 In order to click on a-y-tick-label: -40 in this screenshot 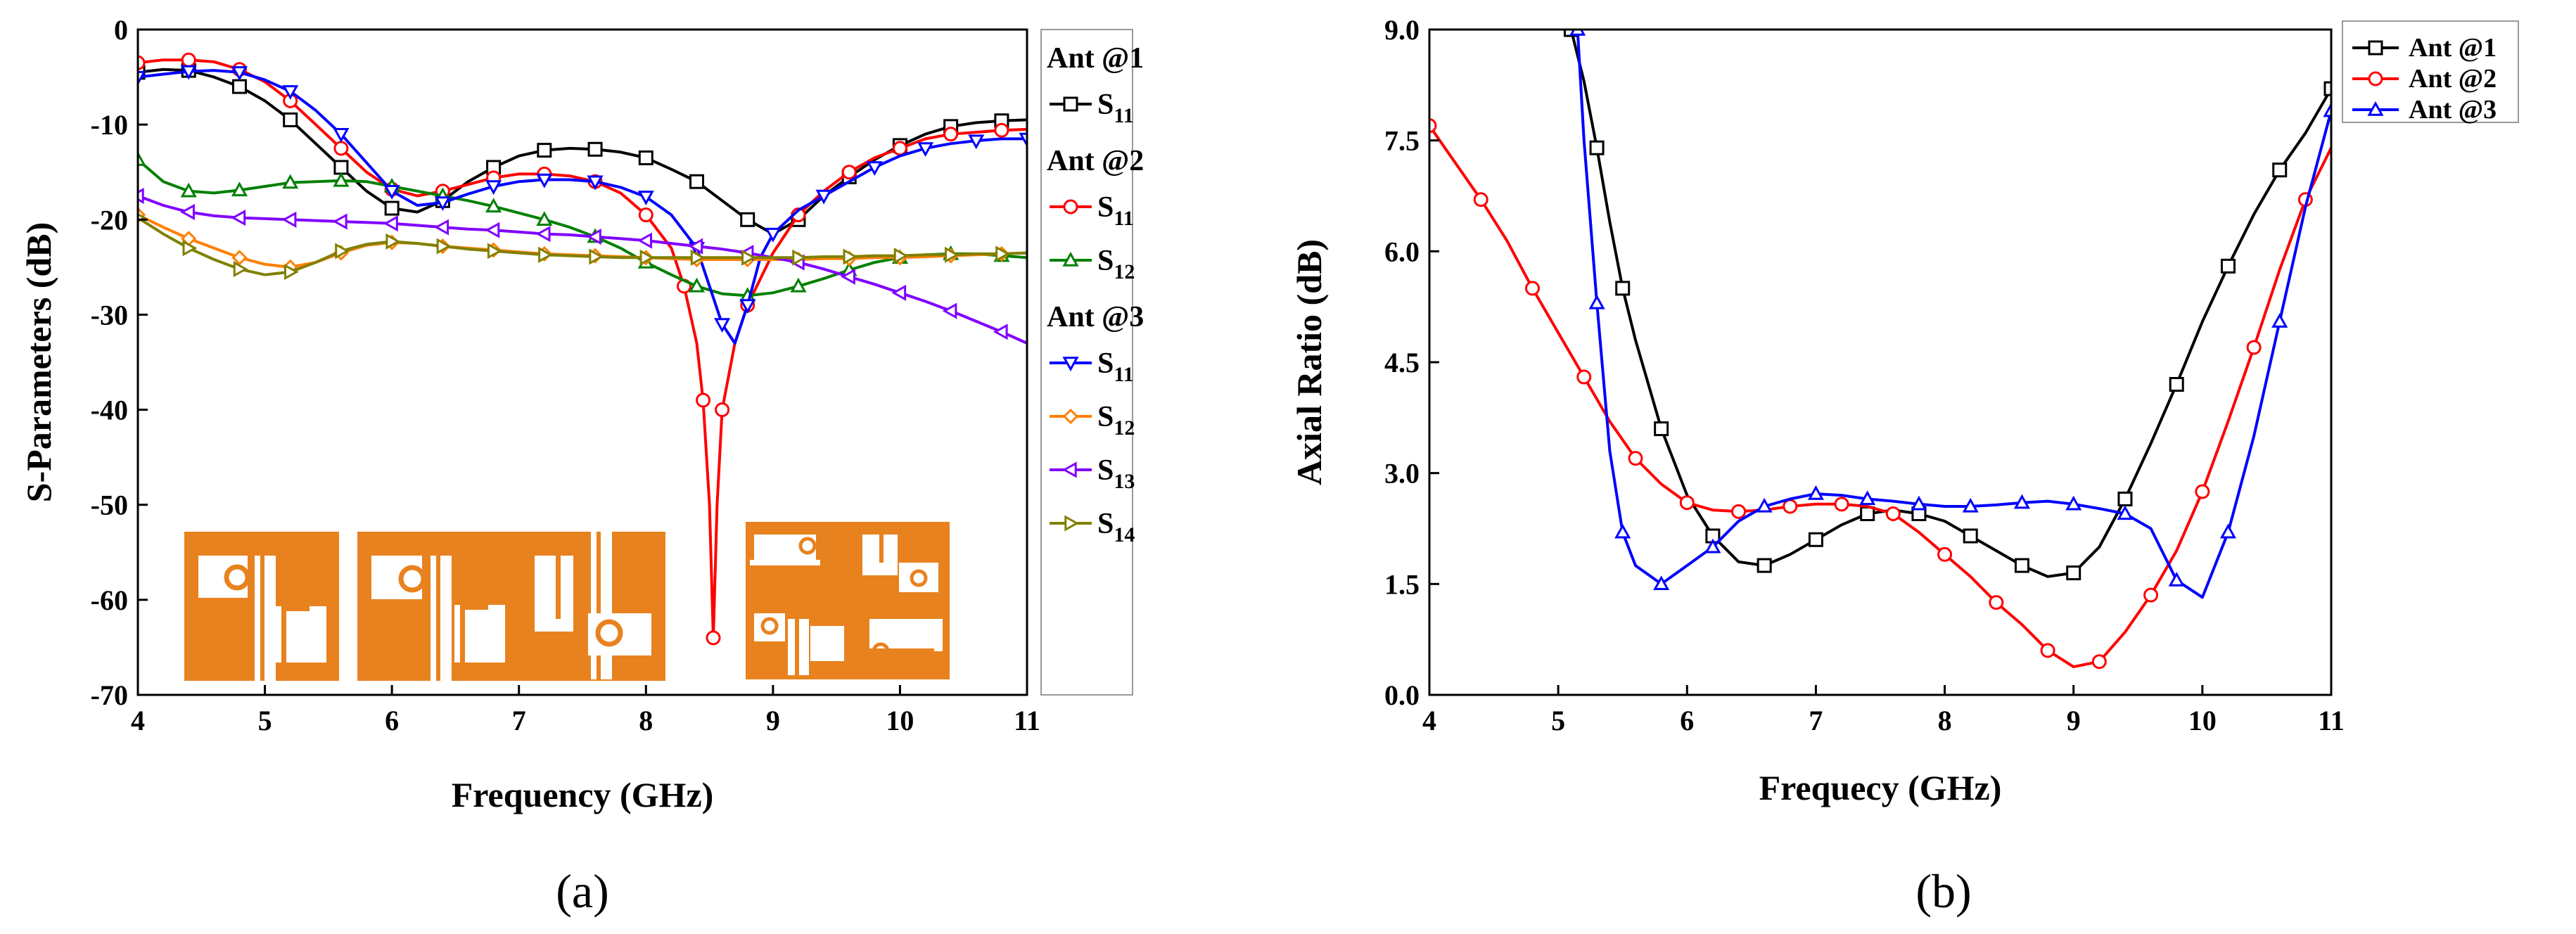, I will do `click(109, 411)`.